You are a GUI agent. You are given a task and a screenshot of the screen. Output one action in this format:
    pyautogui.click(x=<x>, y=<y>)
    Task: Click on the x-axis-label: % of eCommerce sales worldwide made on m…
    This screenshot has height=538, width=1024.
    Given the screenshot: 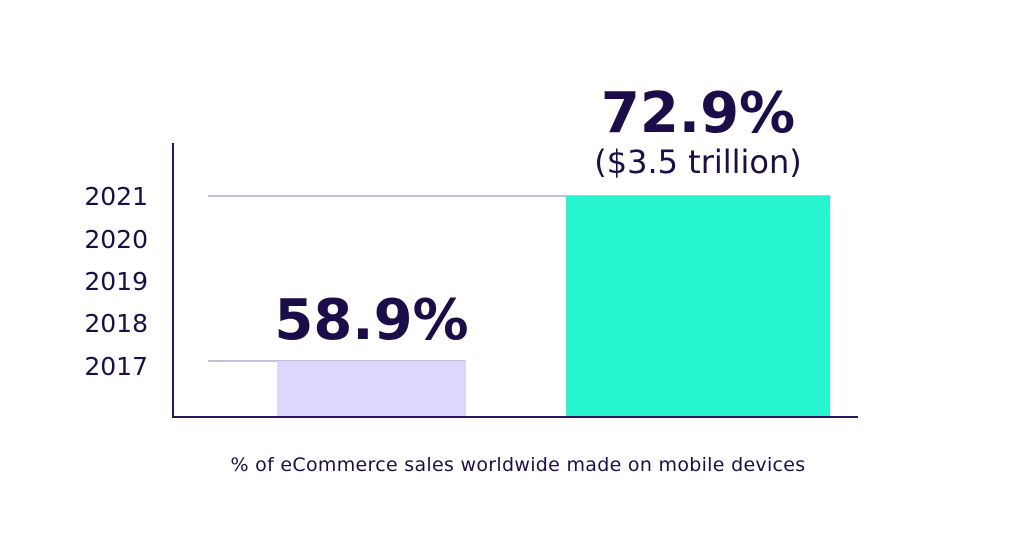 What is the action you would take?
    pyautogui.click(x=518, y=465)
    